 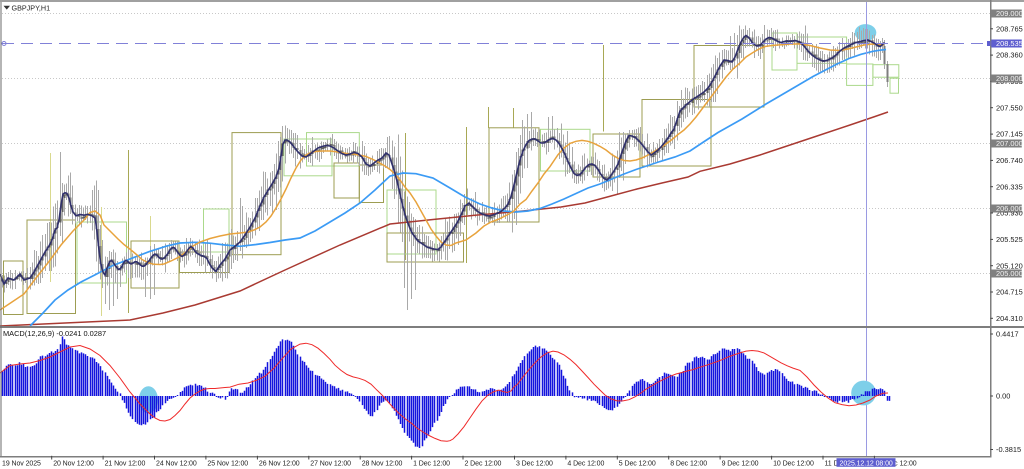 I want to click on svg-text: 5 Dec 12:00, so click(x=637, y=463).